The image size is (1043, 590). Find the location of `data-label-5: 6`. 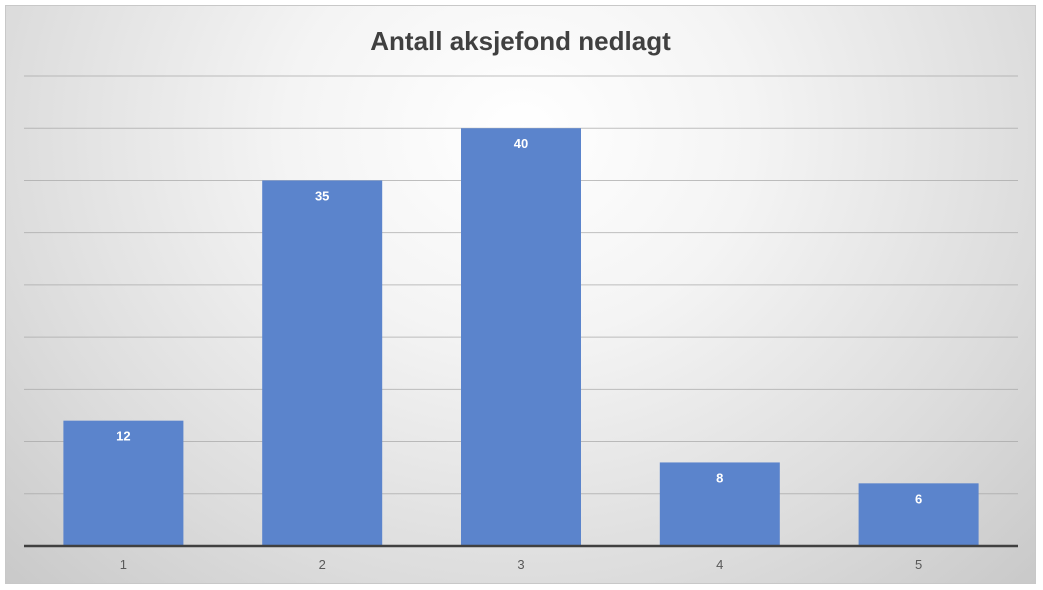

data-label-5: 6 is located at coordinates (918, 498).